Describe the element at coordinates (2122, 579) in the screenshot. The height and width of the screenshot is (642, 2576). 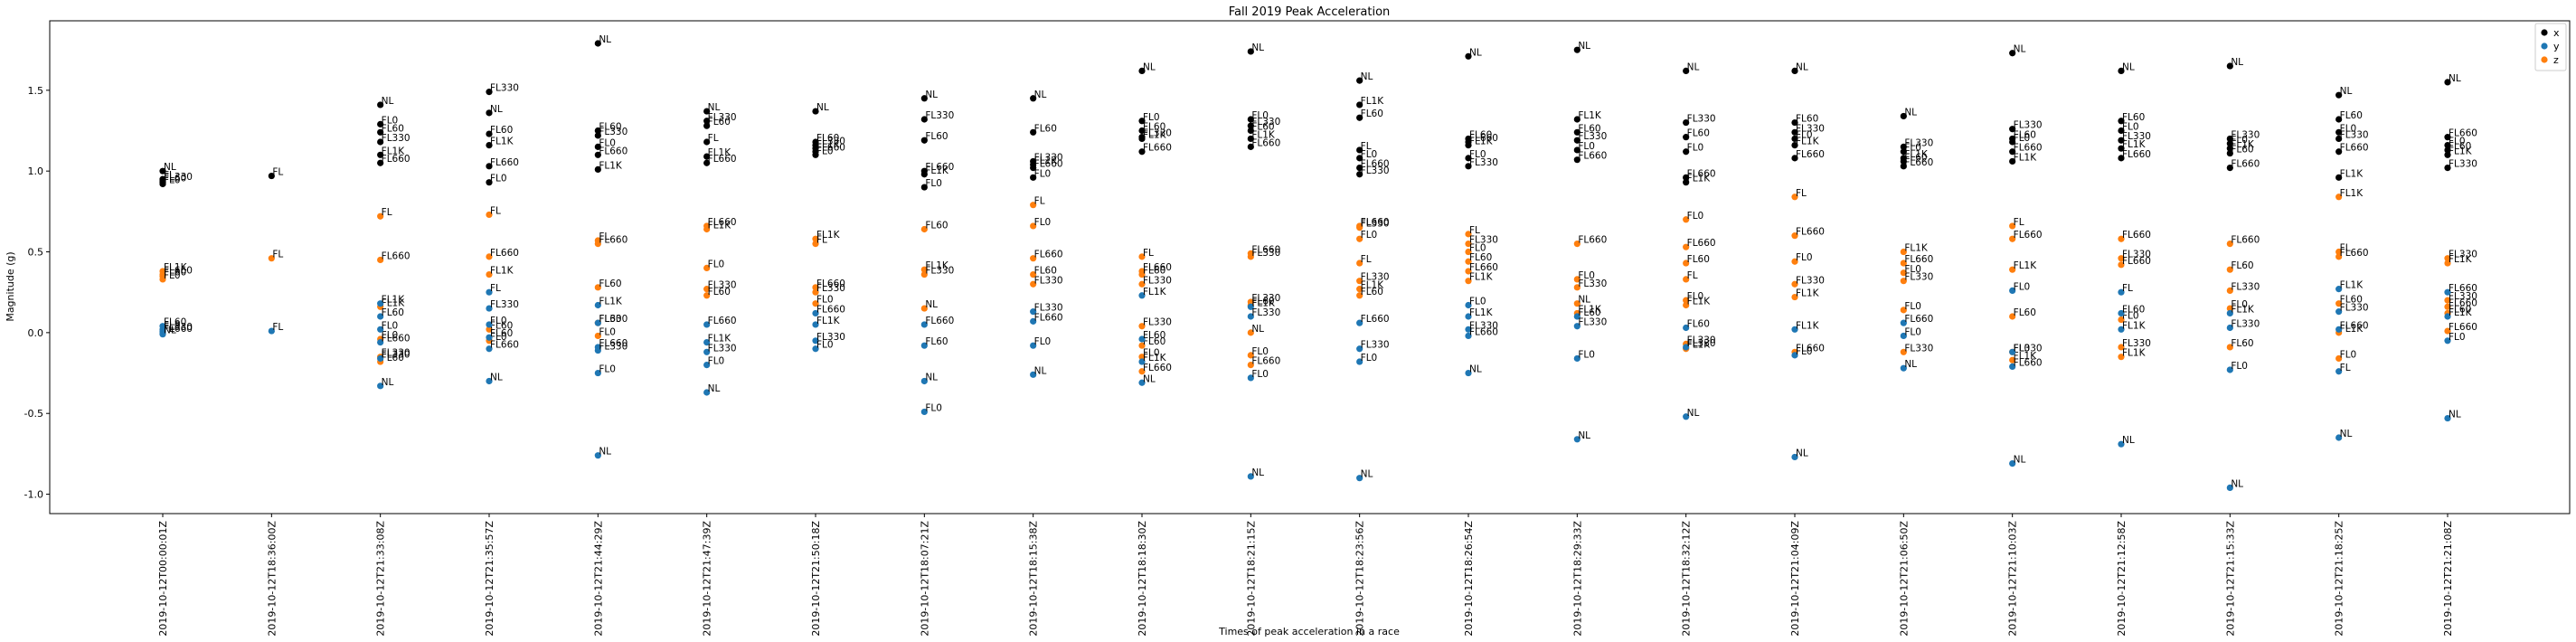
I see `x-tick-label: 2019-10-12T21:12:58Z` at that location.